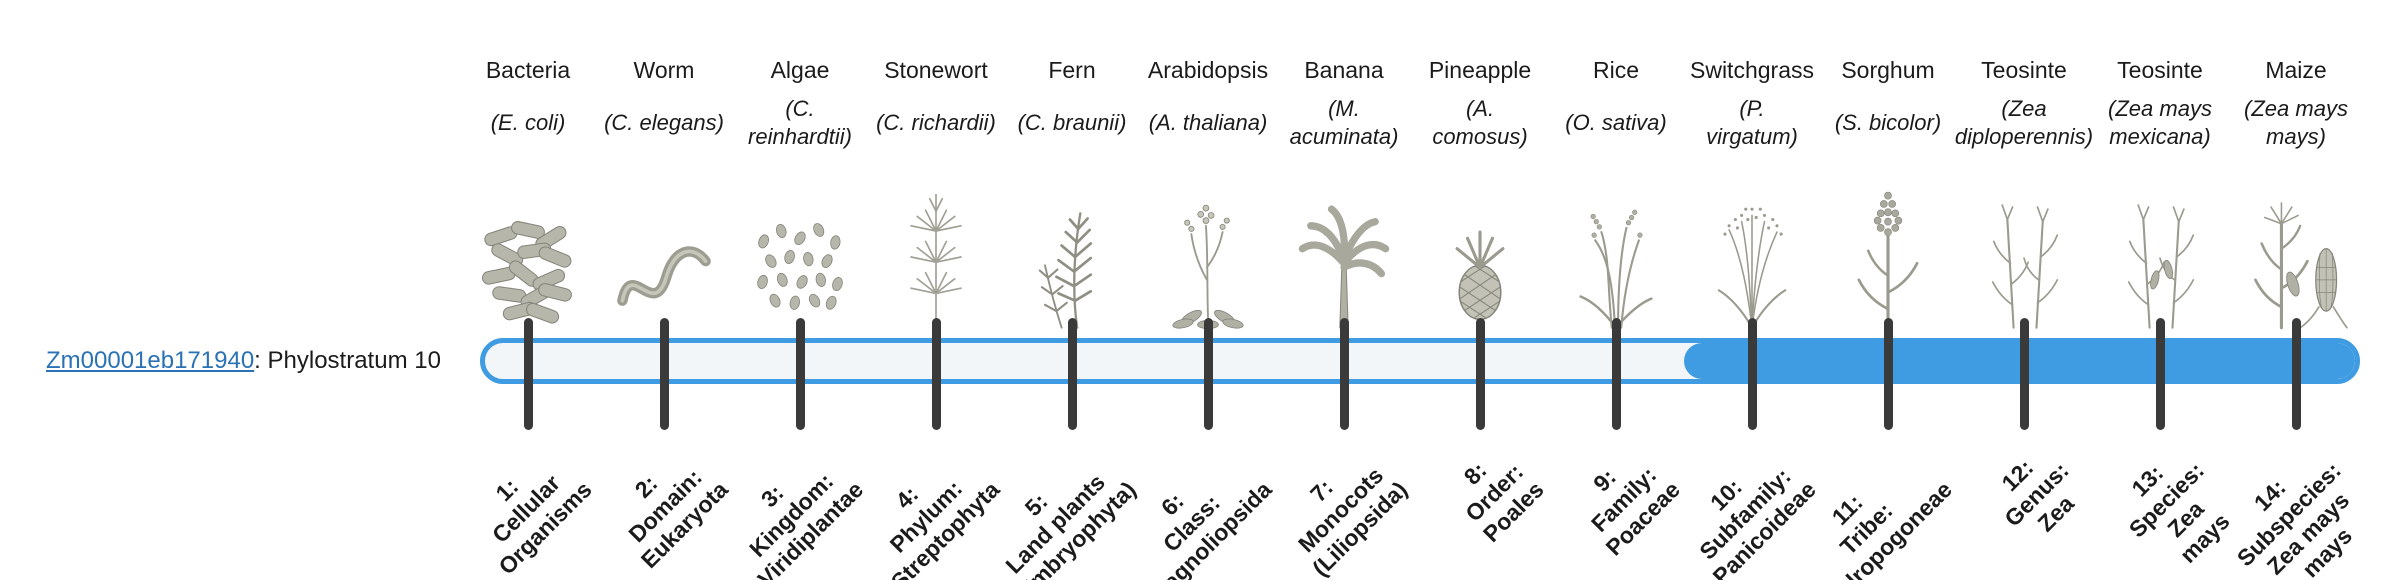 The height and width of the screenshot is (580, 2400). I want to click on taxon-scientific-name: (C. richardii), so click(936, 123).